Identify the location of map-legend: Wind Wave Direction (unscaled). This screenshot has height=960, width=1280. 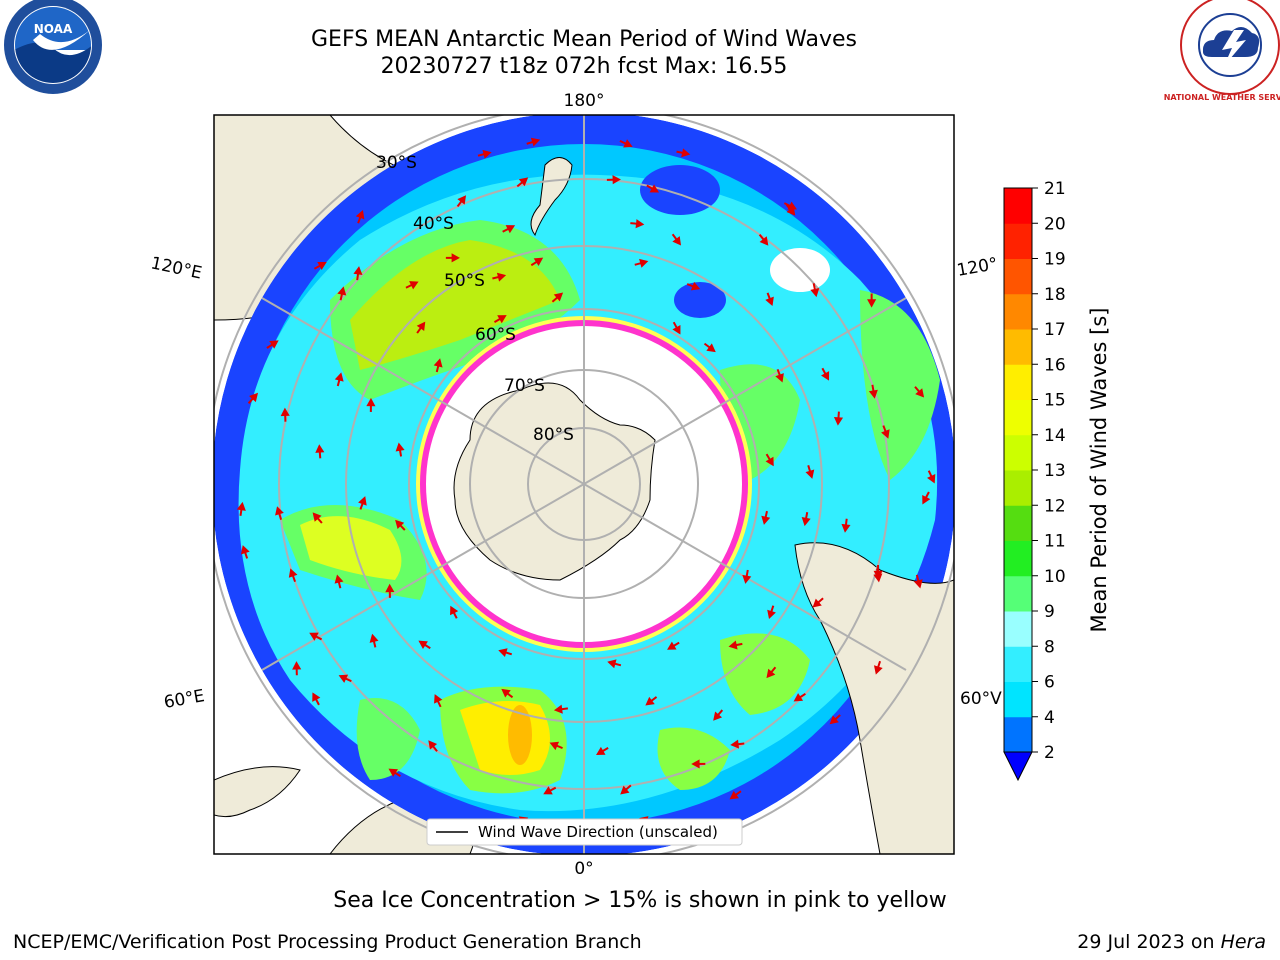
(584, 832).